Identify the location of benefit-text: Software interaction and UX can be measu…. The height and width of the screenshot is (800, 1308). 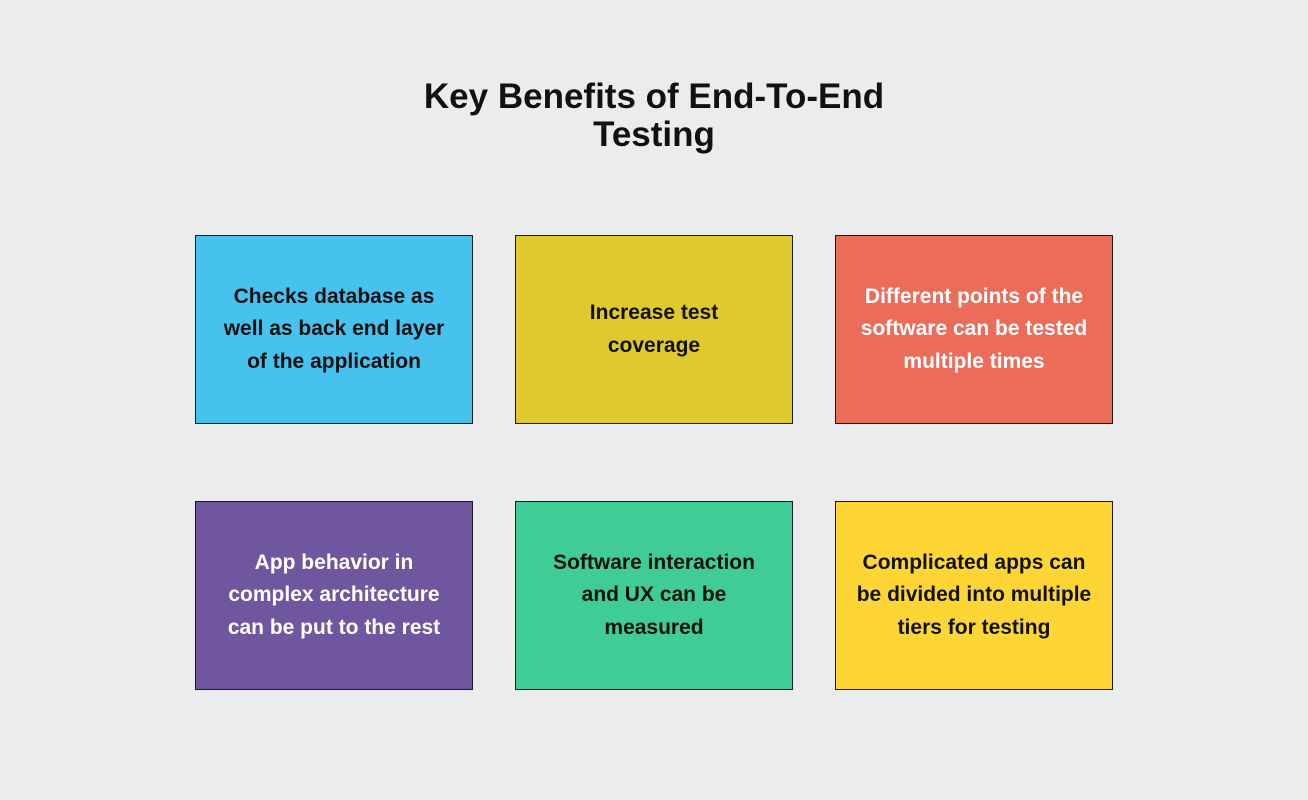
(654, 594).